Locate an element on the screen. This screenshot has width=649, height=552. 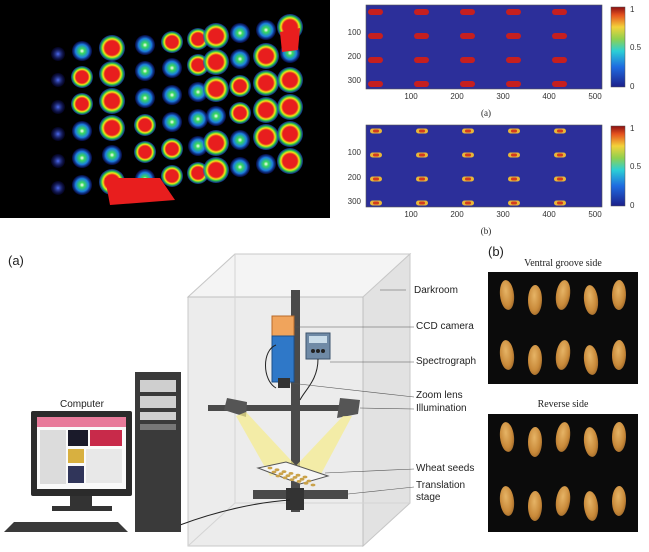
heatmap-b-xtick-300: 300 is located at coordinates (503, 214).